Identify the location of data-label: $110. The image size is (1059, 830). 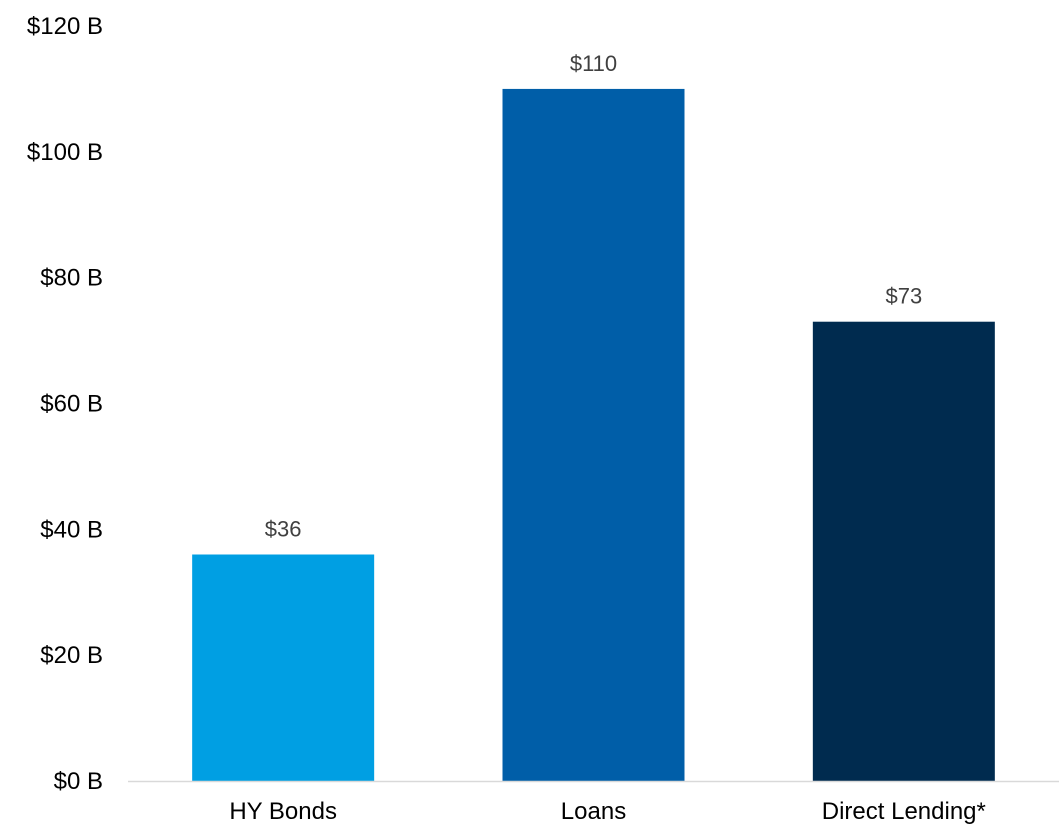
(593, 63).